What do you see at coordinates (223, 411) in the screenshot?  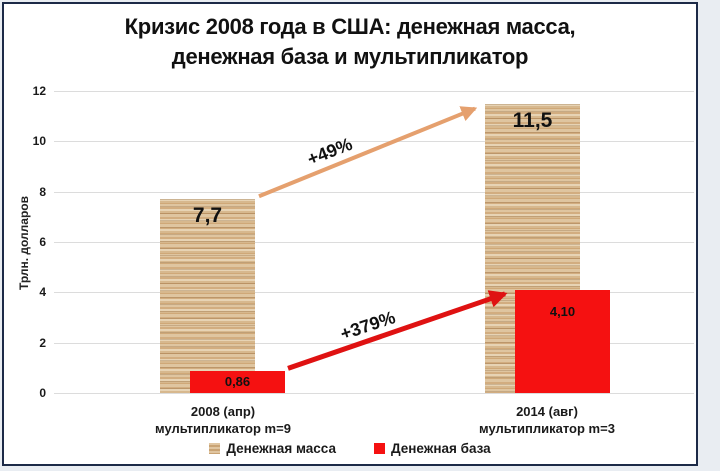 I see `x-category-2008-line1: 2008 (апр)` at bounding box center [223, 411].